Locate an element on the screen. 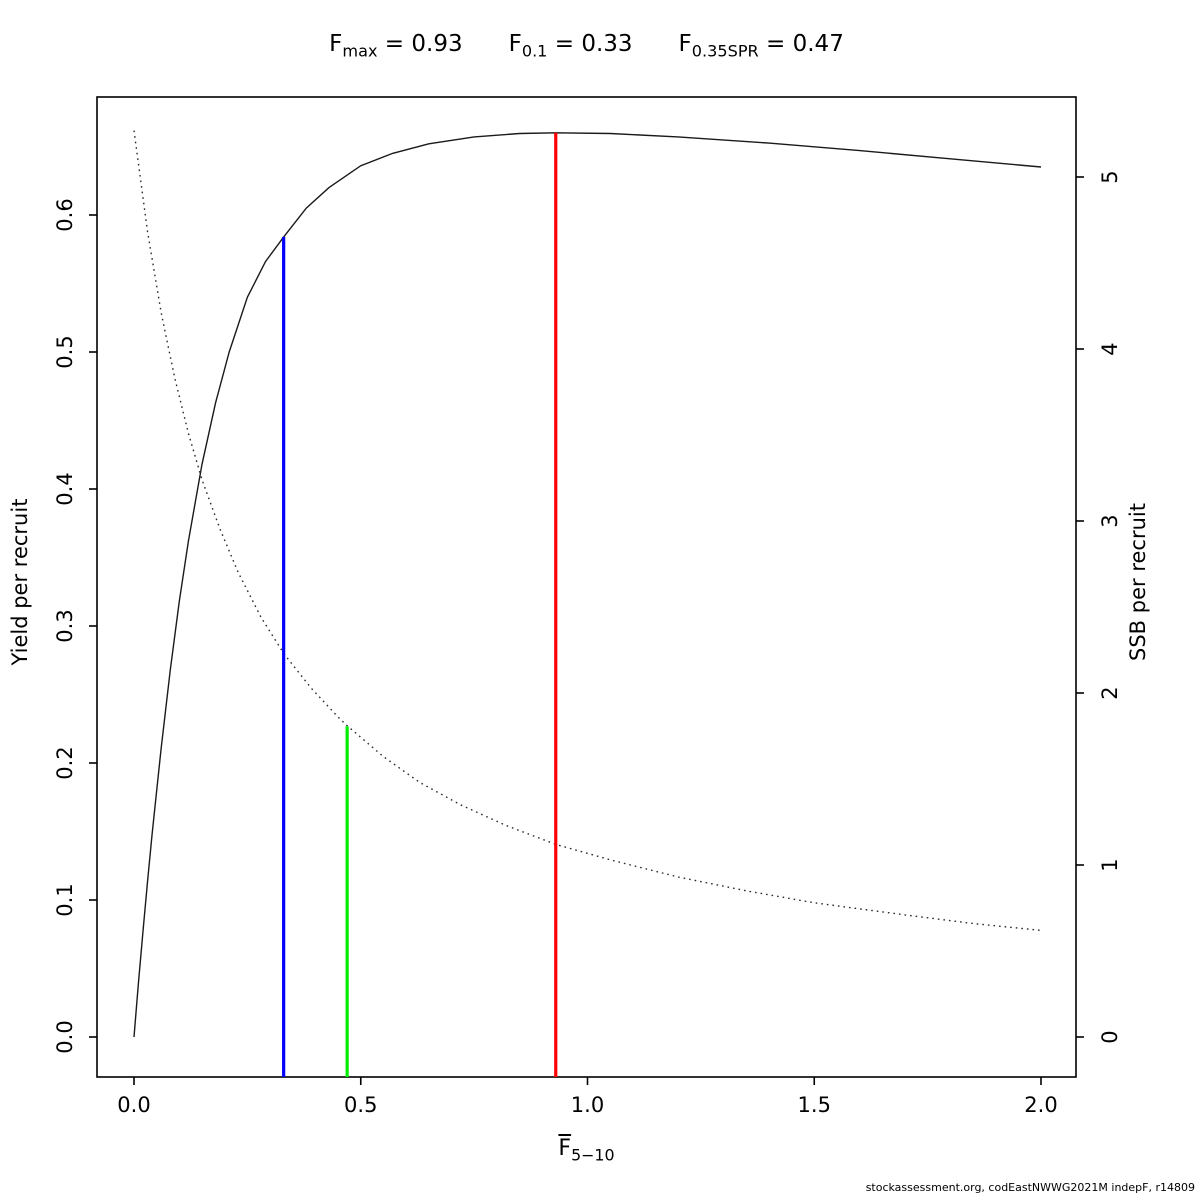 This screenshot has height=1200, width=1200. x-axis-label: F5−10 is located at coordinates (586, 1150).